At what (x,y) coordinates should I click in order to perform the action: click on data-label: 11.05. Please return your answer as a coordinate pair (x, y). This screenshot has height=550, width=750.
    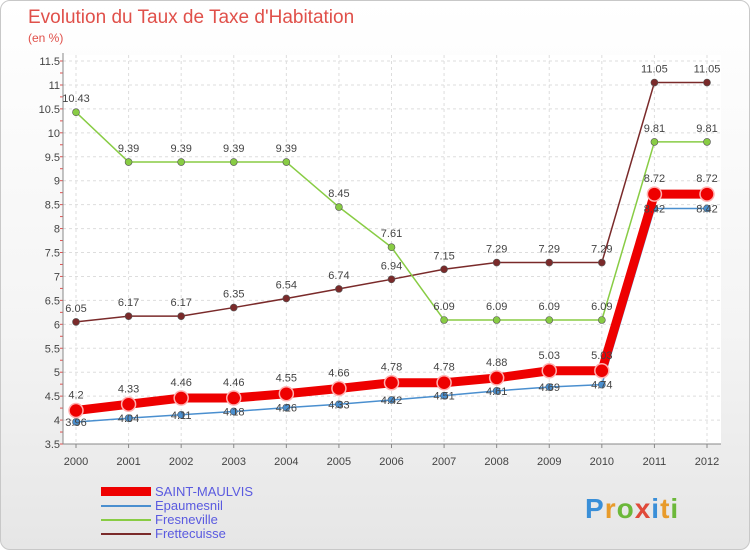
    Looking at the image, I should click on (707, 70).